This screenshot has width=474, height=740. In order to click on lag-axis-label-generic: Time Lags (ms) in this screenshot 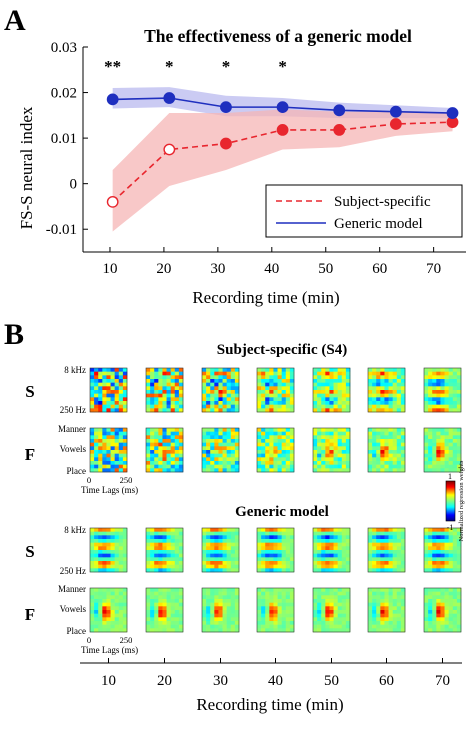, I will do `click(109, 650)`.